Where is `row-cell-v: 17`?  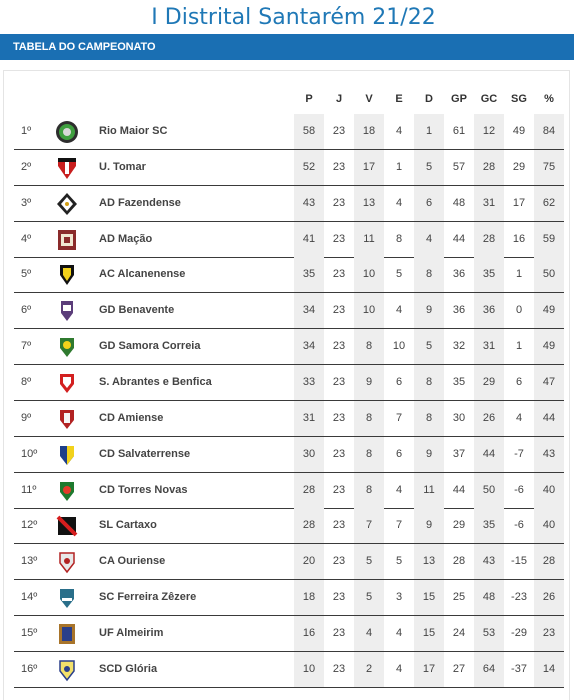
row-cell-v: 17 is located at coordinates (369, 167).